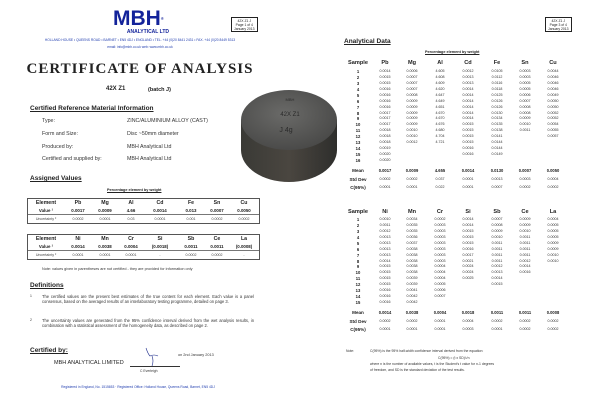  What do you see at coordinates (385, 63) in the screenshot?
I see `cell-value: Pb` at bounding box center [385, 63].